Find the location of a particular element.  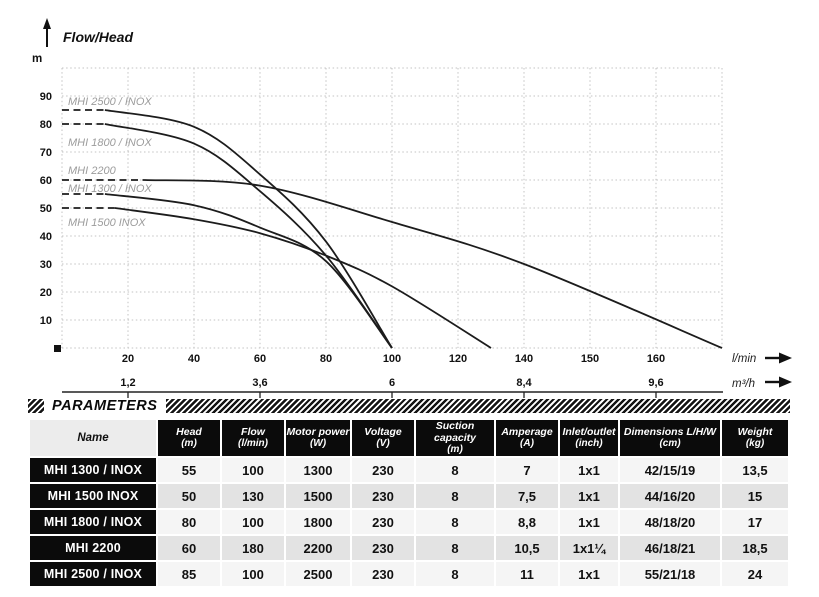

x2-tick-label: 3,6 is located at coordinates (259, 383).